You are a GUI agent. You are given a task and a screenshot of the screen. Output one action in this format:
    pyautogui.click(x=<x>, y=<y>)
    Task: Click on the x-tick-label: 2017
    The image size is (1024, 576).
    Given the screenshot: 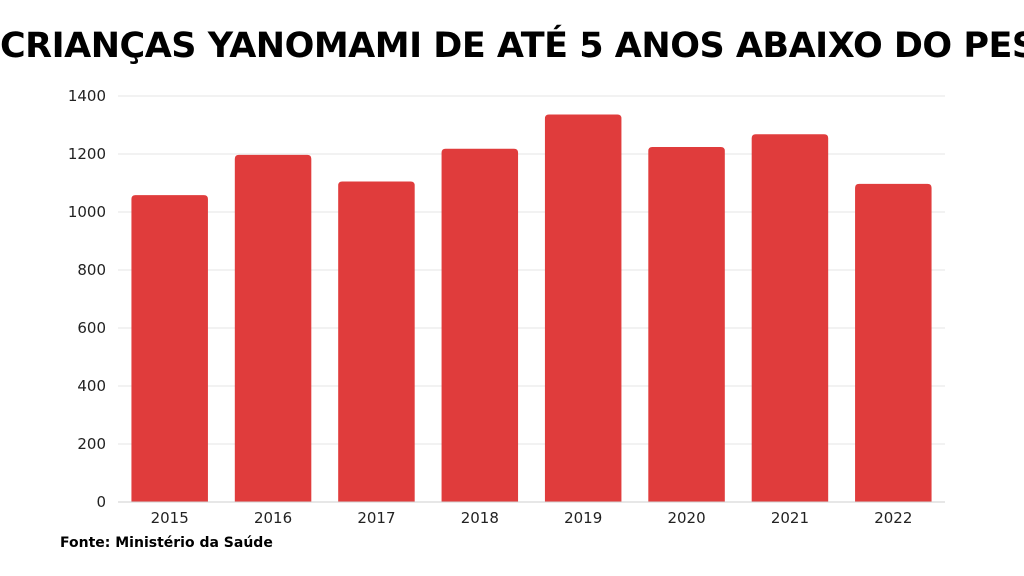 What is the action you would take?
    pyautogui.click(x=376, y=518)
    